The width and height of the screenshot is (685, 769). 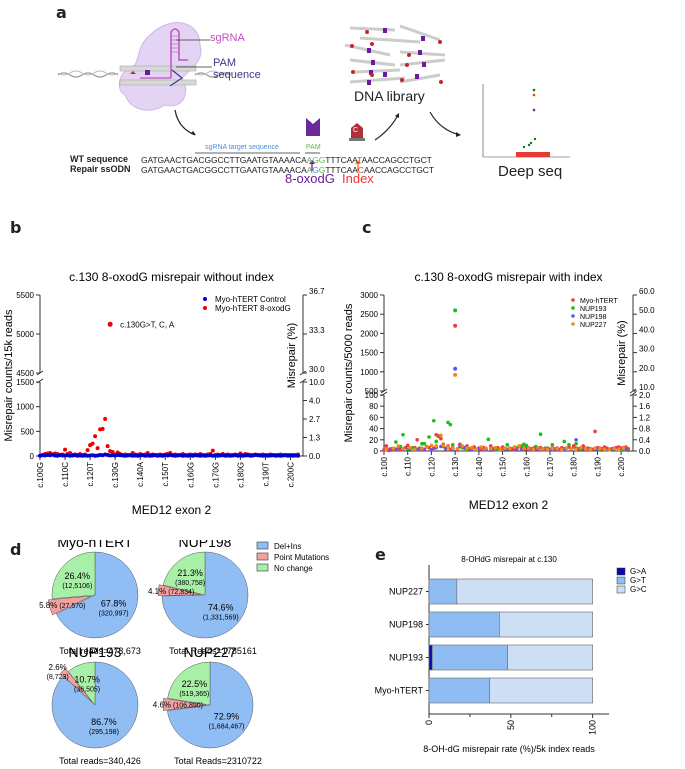 I want to click on x-tick-label: c.200, so click(x=621, y=466).